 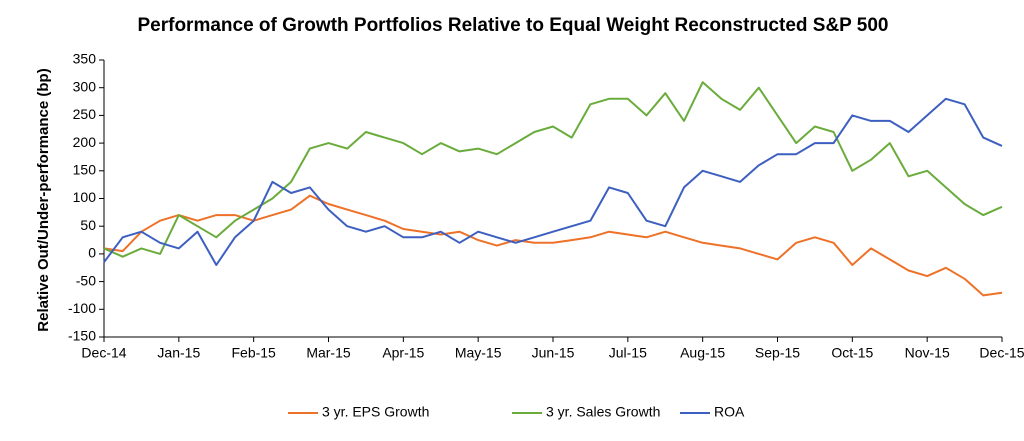 I want to click on x-tick-label: Jun-15, so click(x=553, y=353).